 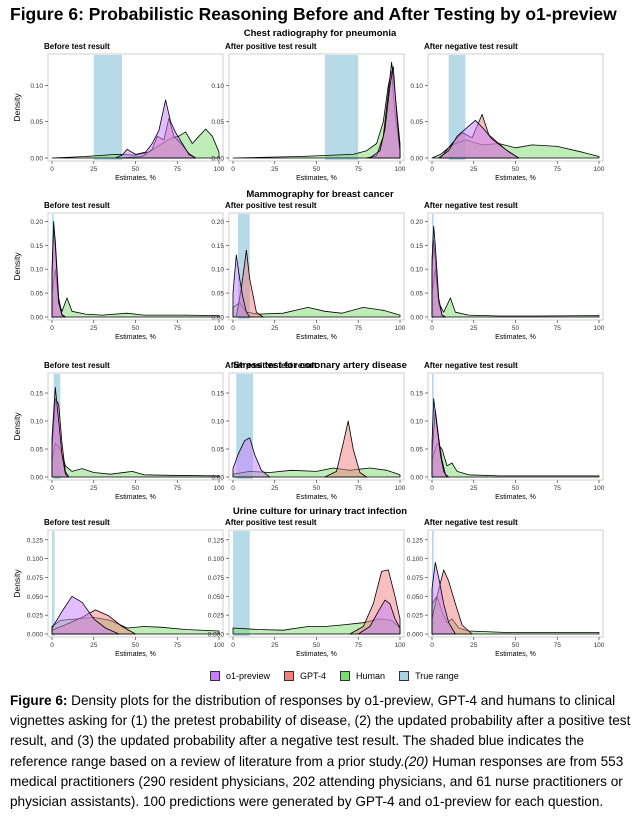 I want to click on row-4-panel-1-ytick-label-2: 0.050, so click(x=35, y=597).